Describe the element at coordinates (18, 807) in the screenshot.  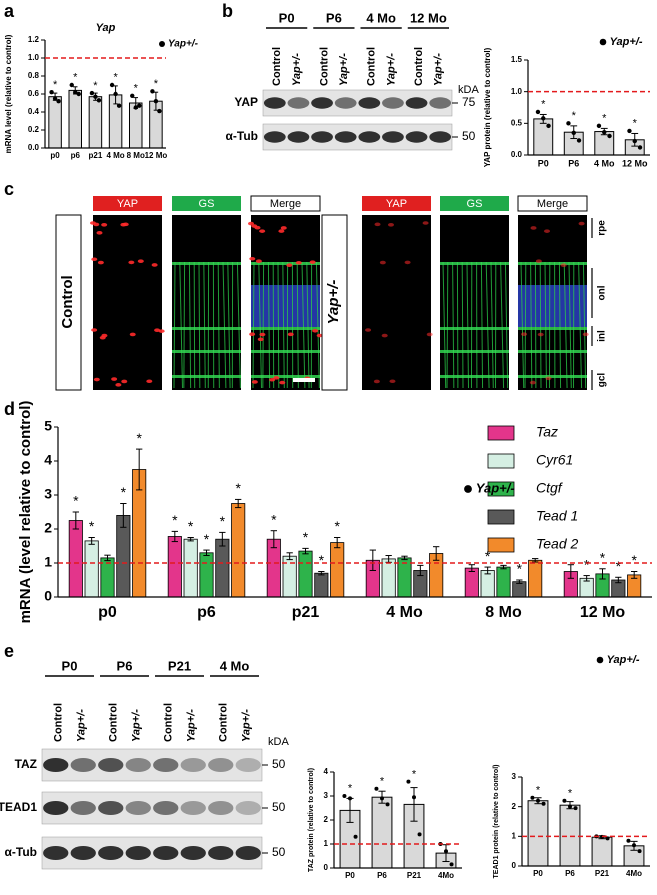
I see `row-label: TEAD1` at that location.